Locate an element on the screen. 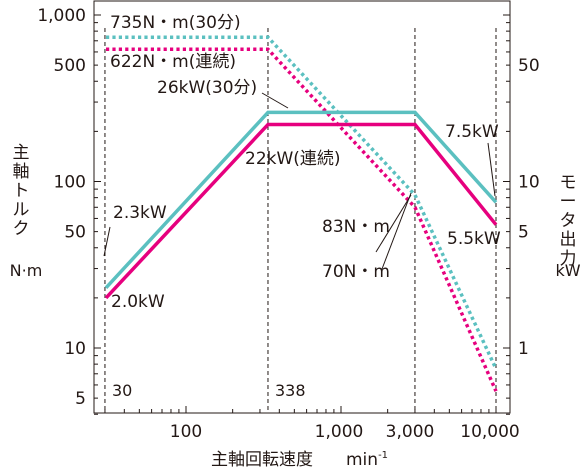 This screenshot has width=585, height=470. y-right-axis-title-char: 出 is located at coordinates (568, 240).